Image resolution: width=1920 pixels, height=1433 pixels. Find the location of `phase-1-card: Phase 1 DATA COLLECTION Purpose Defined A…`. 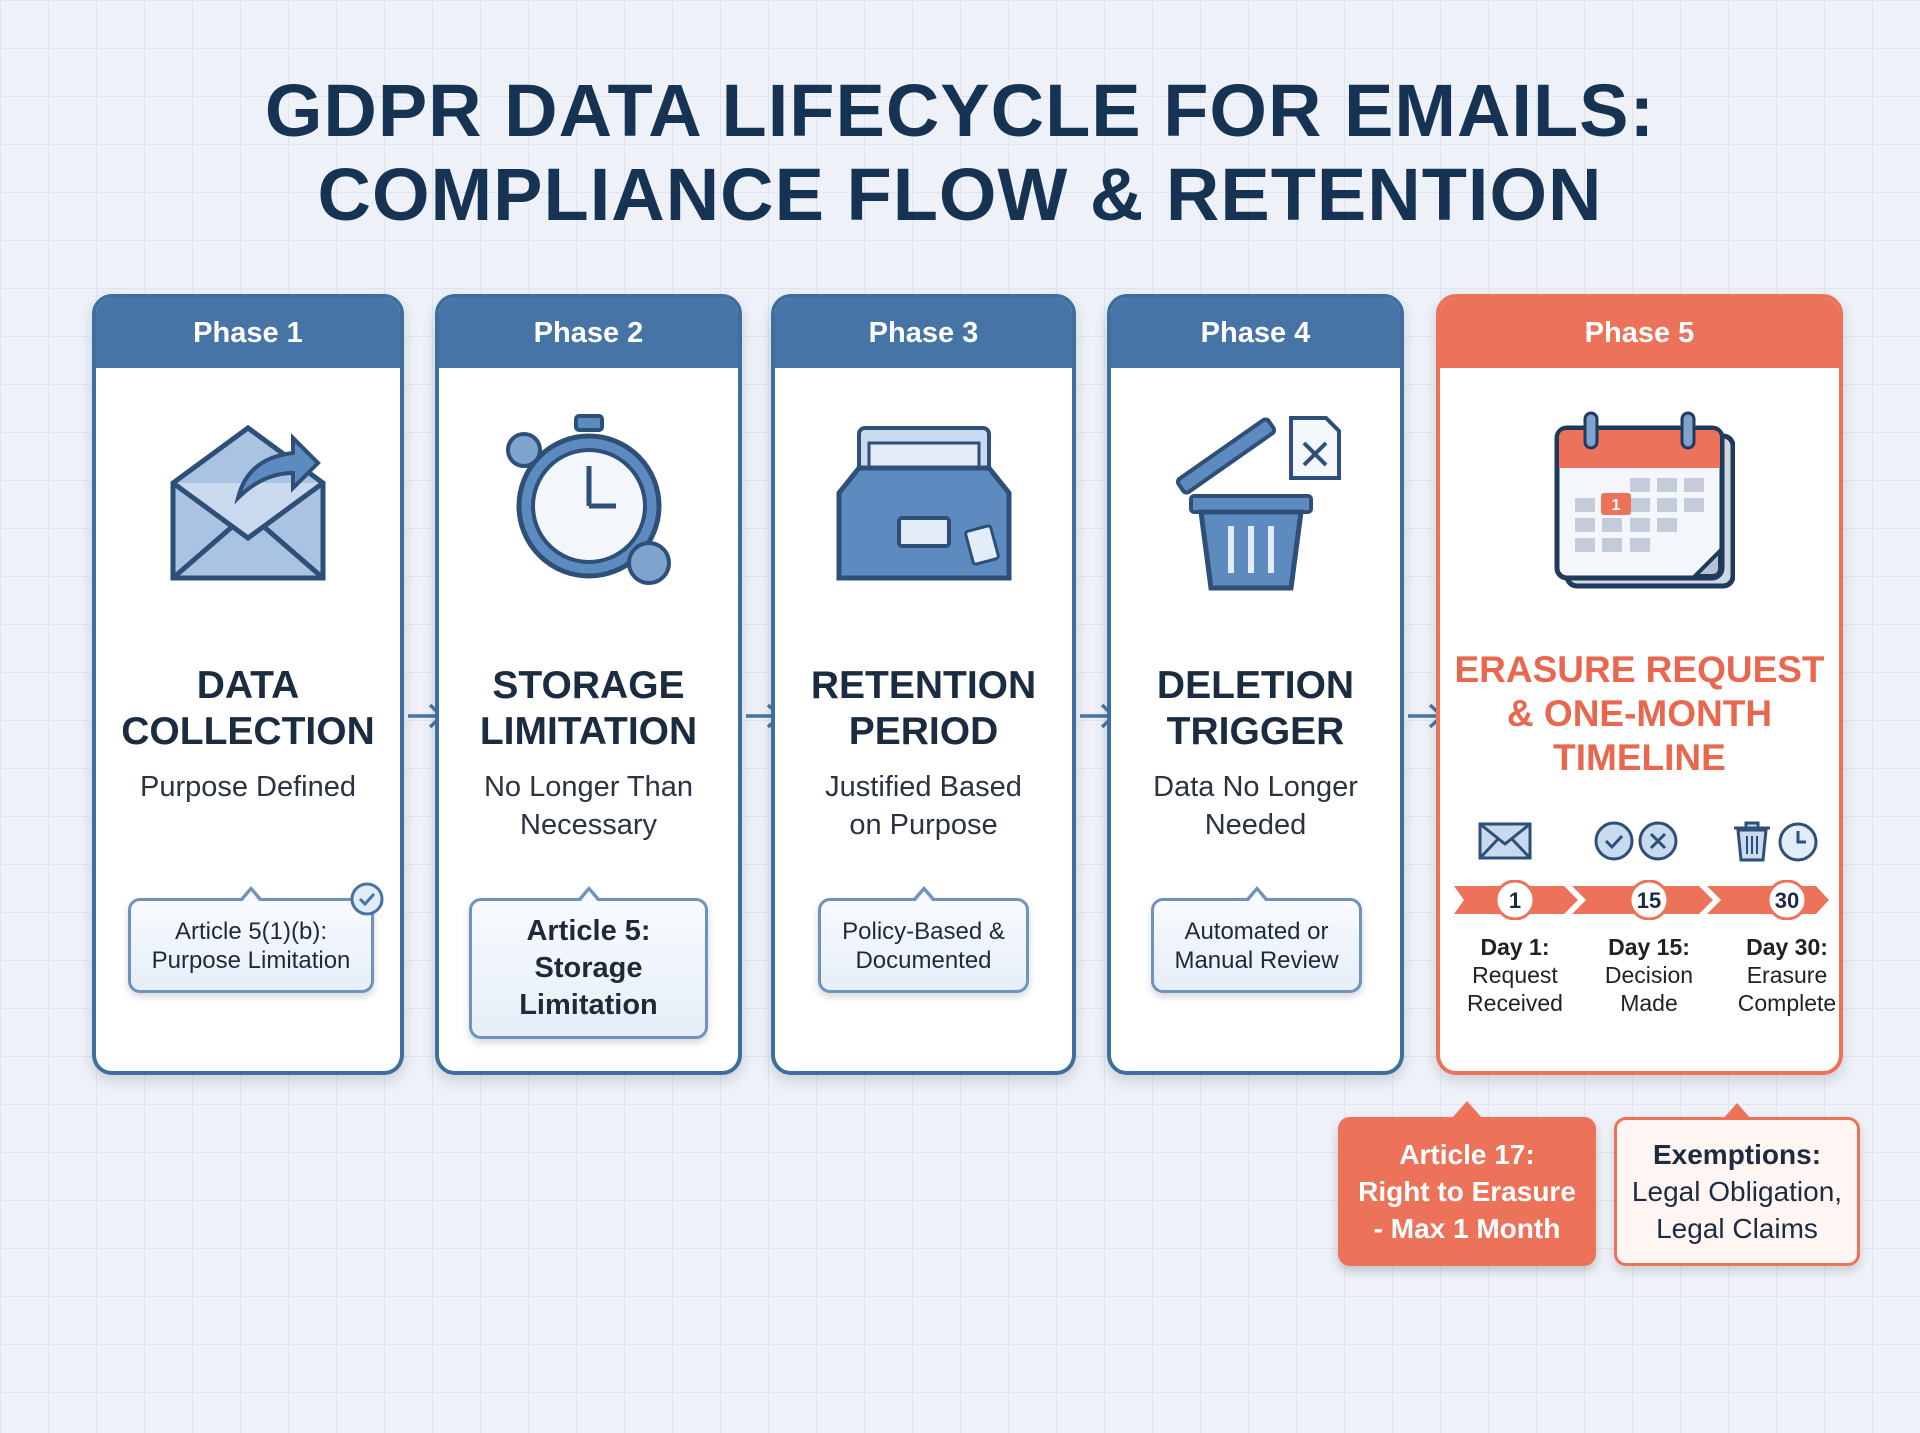

phase-1-card: Phase 1 DATA COLLECTION Purpose Defined A… is located at coordinates (248, 684).